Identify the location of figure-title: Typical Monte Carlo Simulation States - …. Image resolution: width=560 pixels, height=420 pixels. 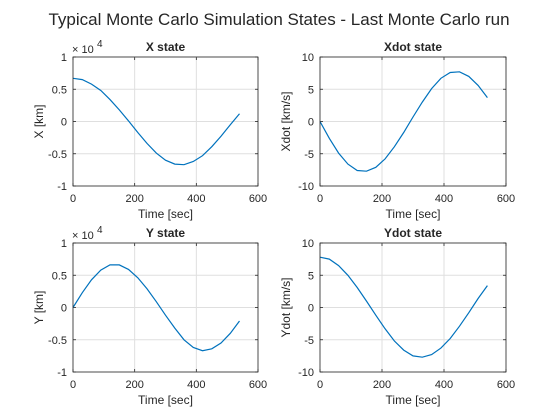
(278, 19).